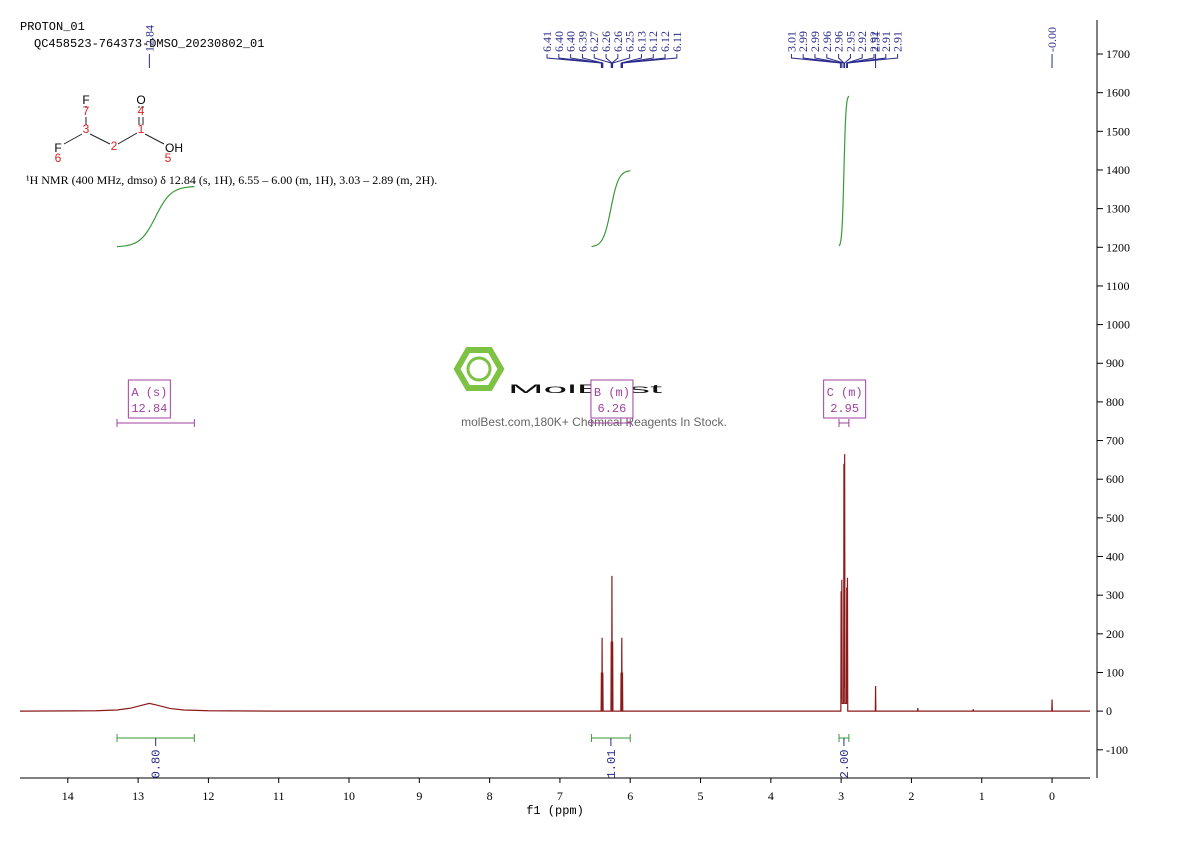  Describe the element at coordinates (850, 41) in the screenshot. I see `peak-label: 2.95` at that location.